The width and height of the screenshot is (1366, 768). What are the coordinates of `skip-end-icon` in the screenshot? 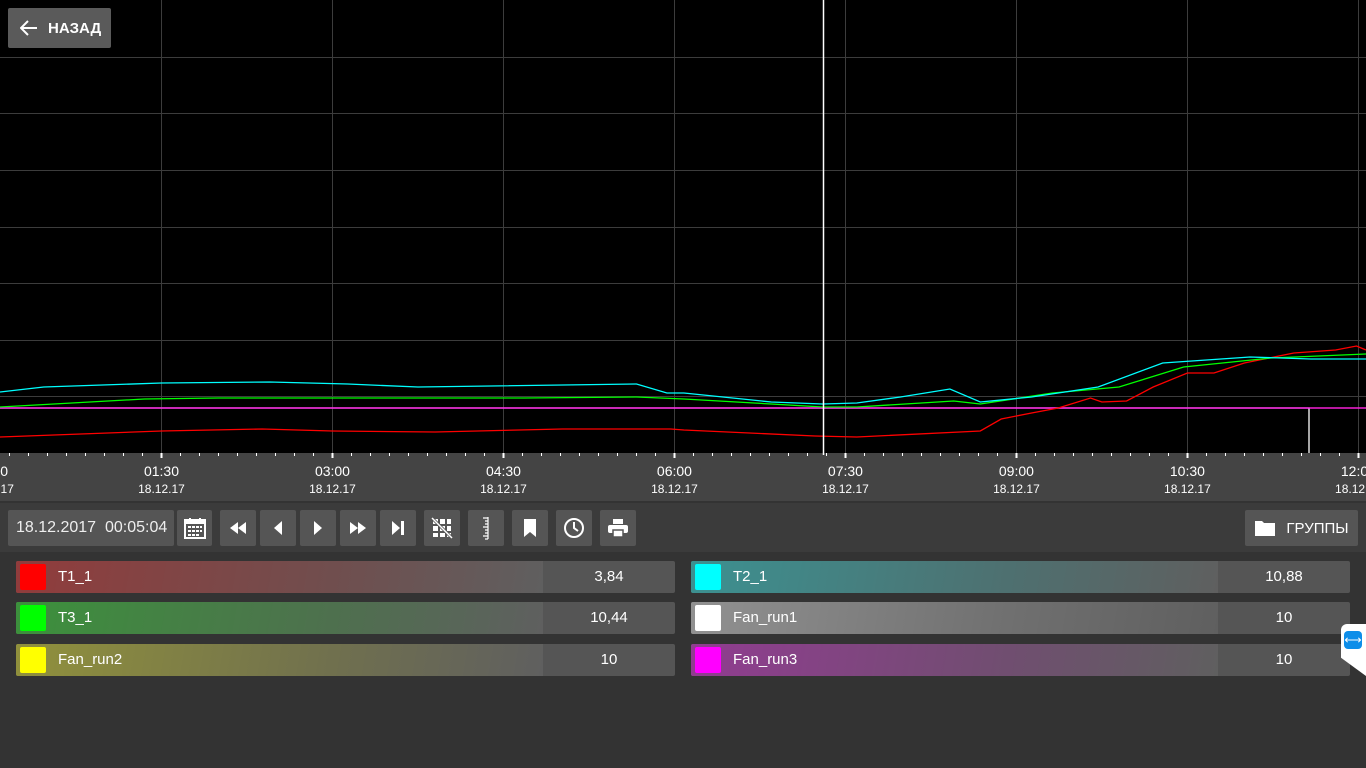 It's located at (398, 528).